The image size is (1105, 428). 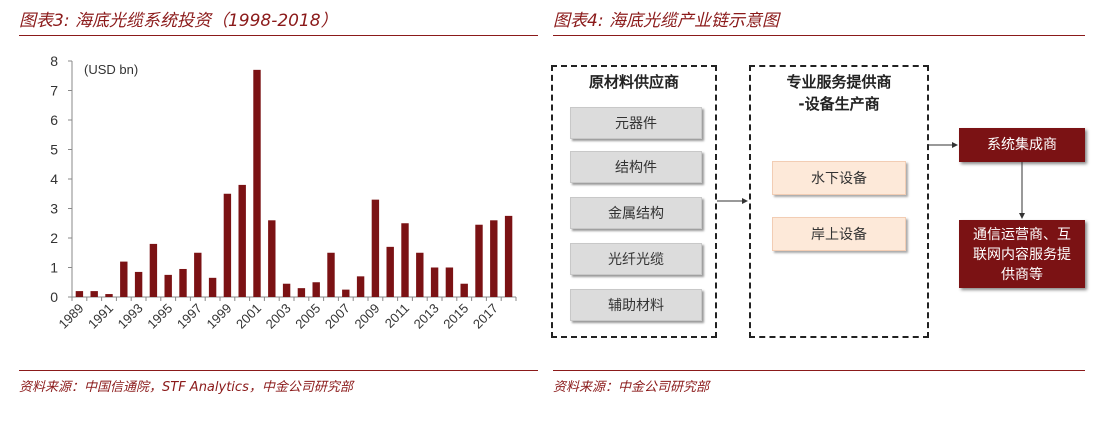 What do you see at coordinates (1022, 235) in the screenshot?
I see `operators-line1: 通信运营商、互` at bounding box center [1022, 235].